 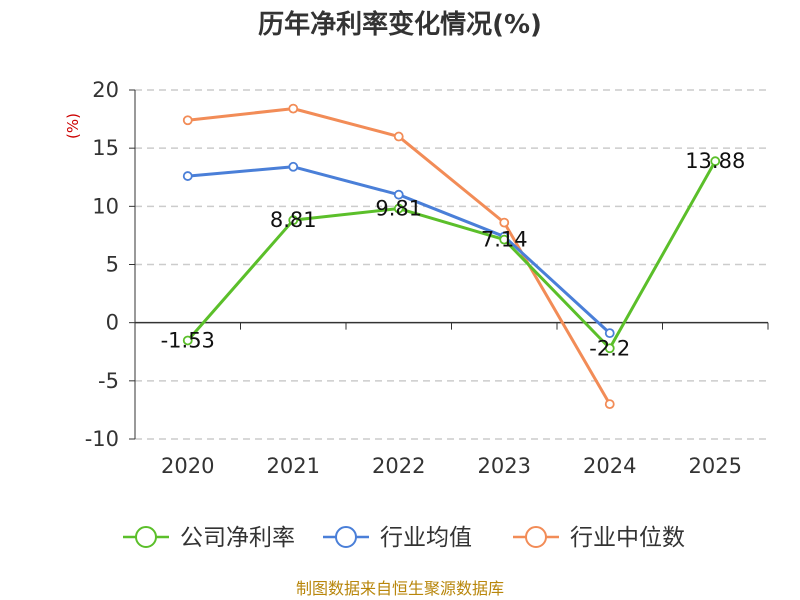 I want to click on y-tick-label: 0, so click(x=112, y=323).